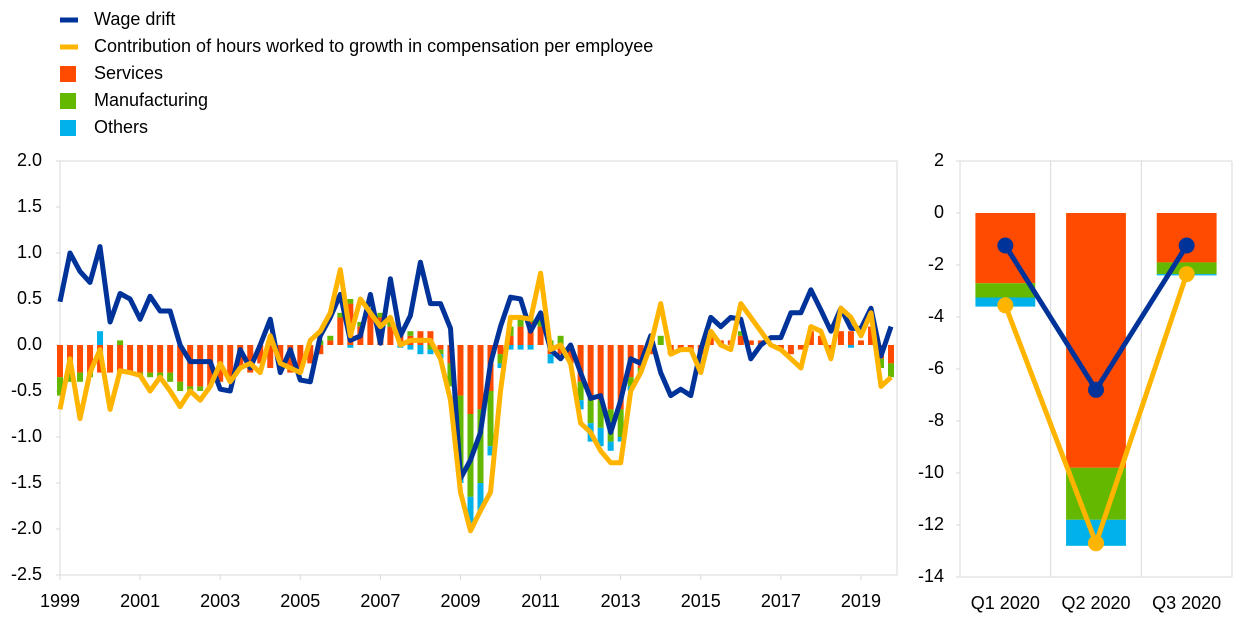 This screenshot has height=640, width=1240. Describe the element at coordinates (29, 206) in the screenshot. I see `y-tick-label: 1.5` at that location.